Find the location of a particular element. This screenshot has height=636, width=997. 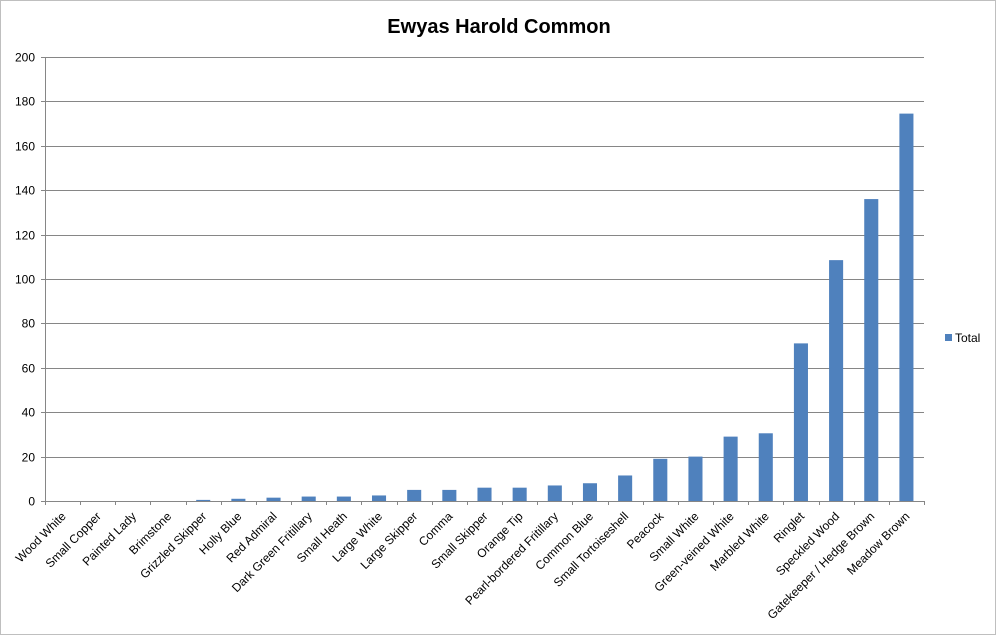

y-axis-ticks: 0 20 40 60 80 100 120 140 160 180 200 is located at coordinates (30, 280).